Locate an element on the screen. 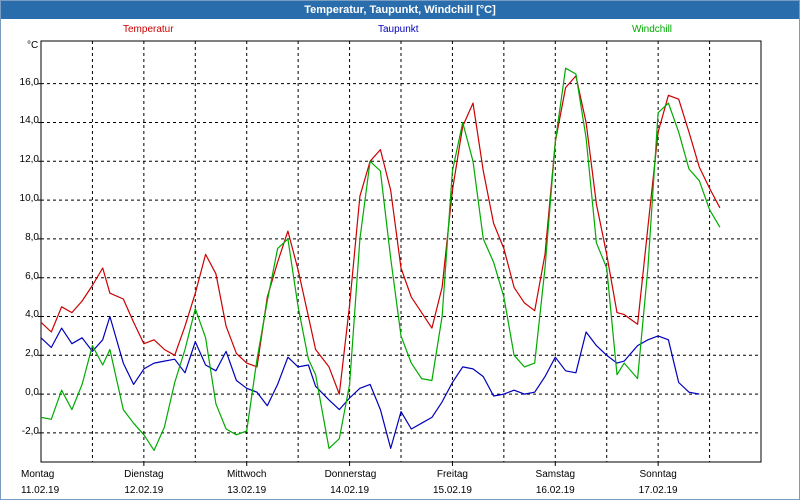  x-weekday-label: Dienstag is located at coordinates (144, 474).